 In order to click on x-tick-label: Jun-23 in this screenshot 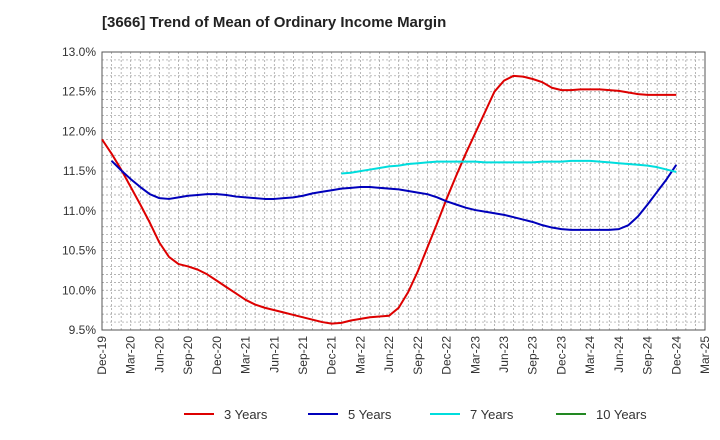, I will do `click(504, 354)`.